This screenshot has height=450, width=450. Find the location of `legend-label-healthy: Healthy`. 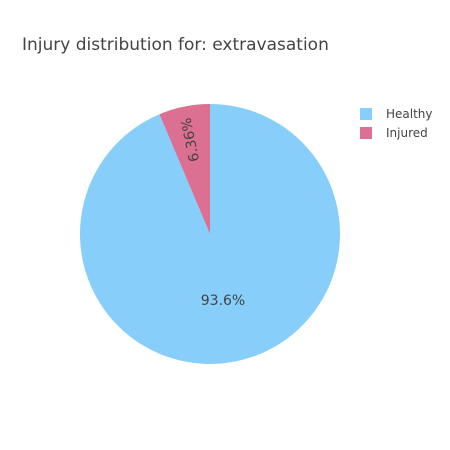

legend-label-healthy: Healthy is located at coordinates (409, 114).